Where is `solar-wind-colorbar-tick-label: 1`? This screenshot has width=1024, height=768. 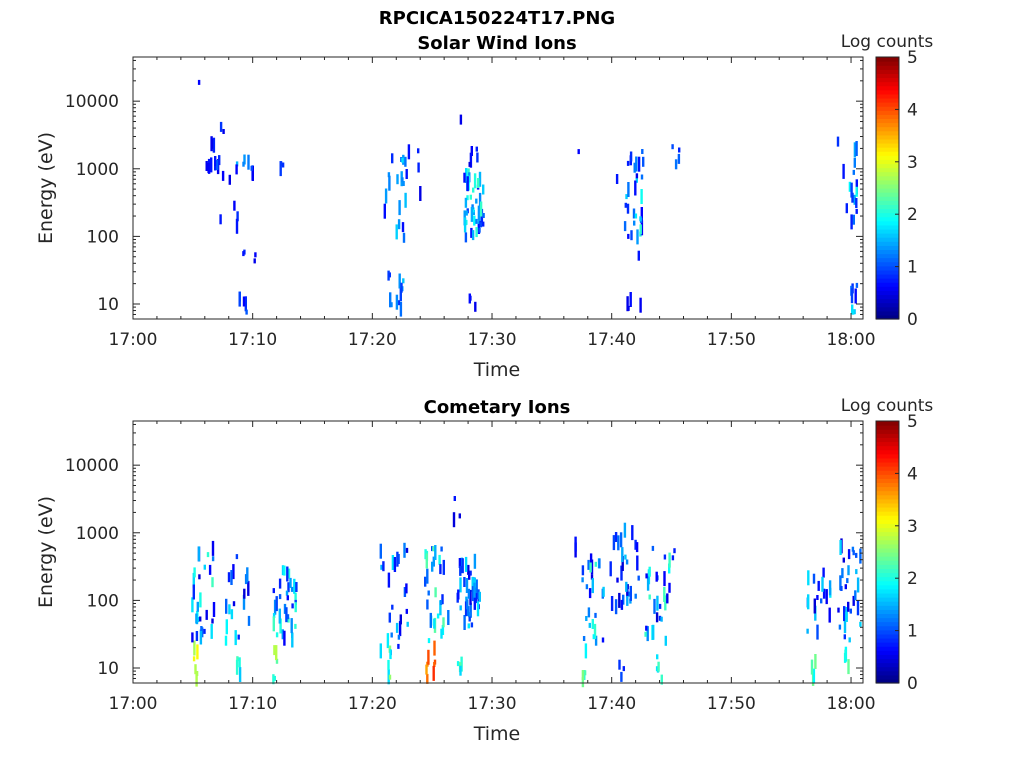 solar-wind-colorbar-tick-label: 1 is located at coordinates (912, 268).